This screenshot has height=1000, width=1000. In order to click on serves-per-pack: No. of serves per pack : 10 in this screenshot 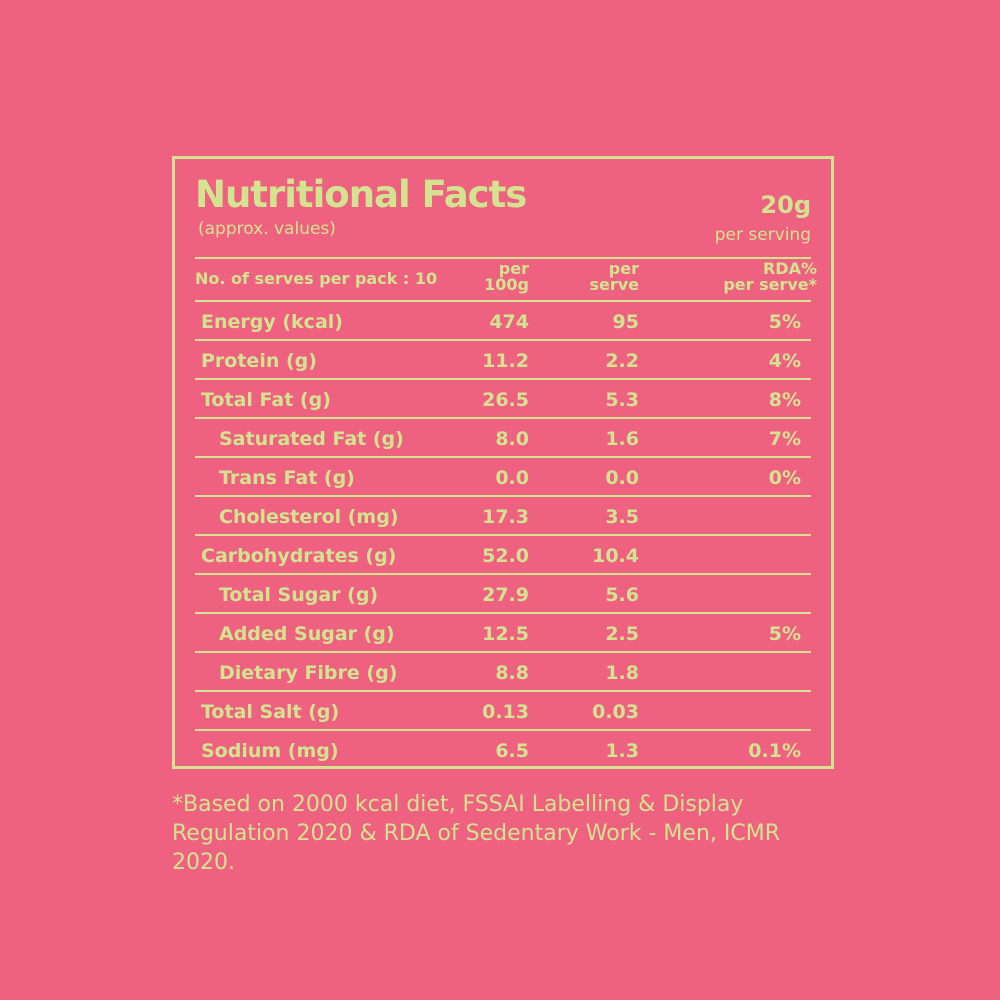, I will do `click(316, 278)`.